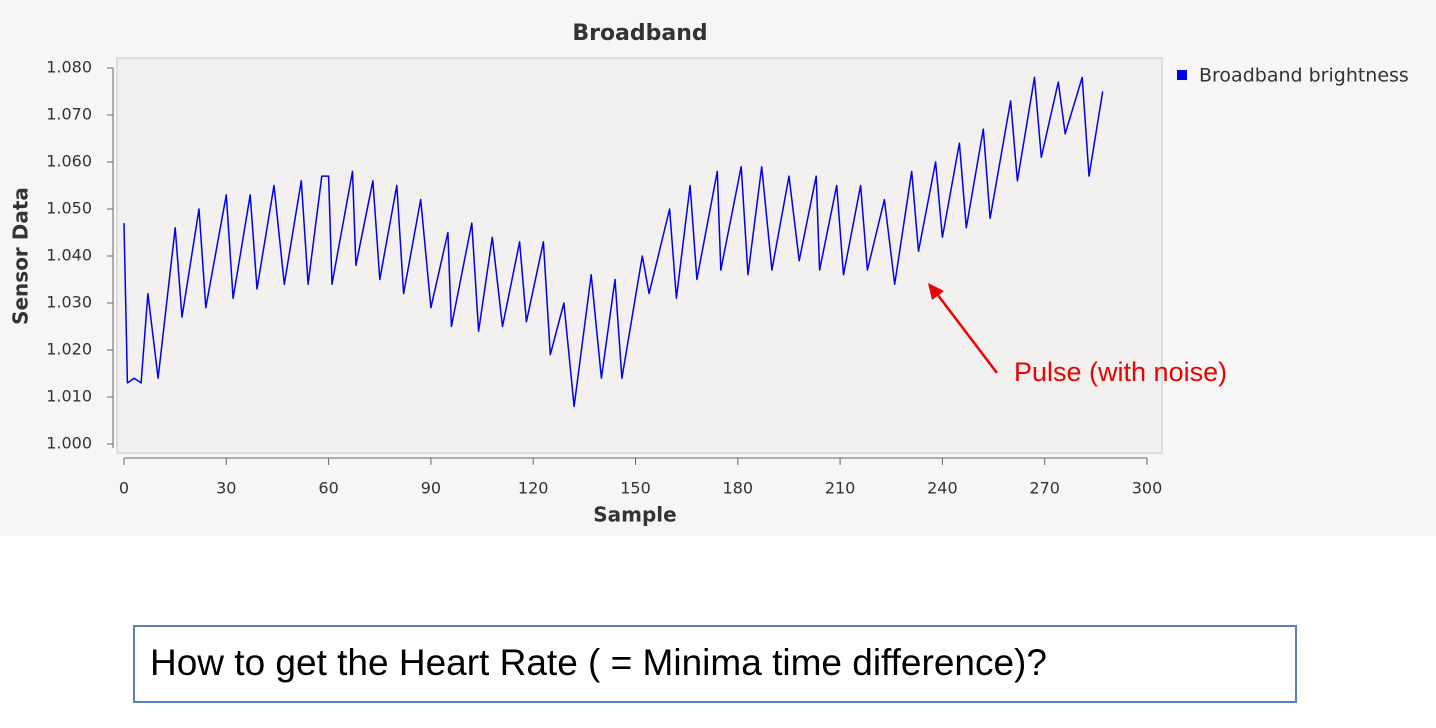 This screenshot has height=728, width=1436. Describe the element at coordinates (639, 33) in the screenshot. I see `chart-title: Broadband` at that location.